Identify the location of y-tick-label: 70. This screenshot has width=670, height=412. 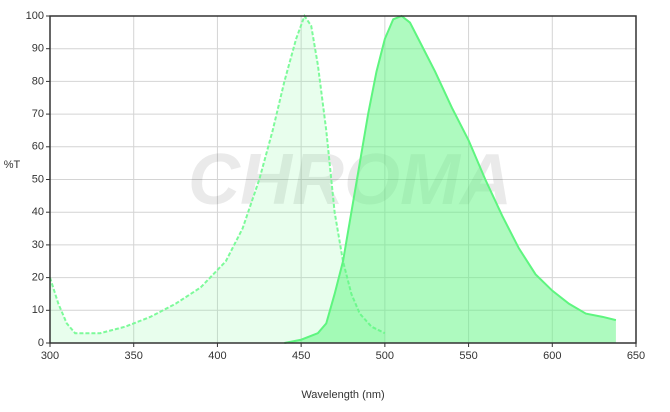
(38, 114).